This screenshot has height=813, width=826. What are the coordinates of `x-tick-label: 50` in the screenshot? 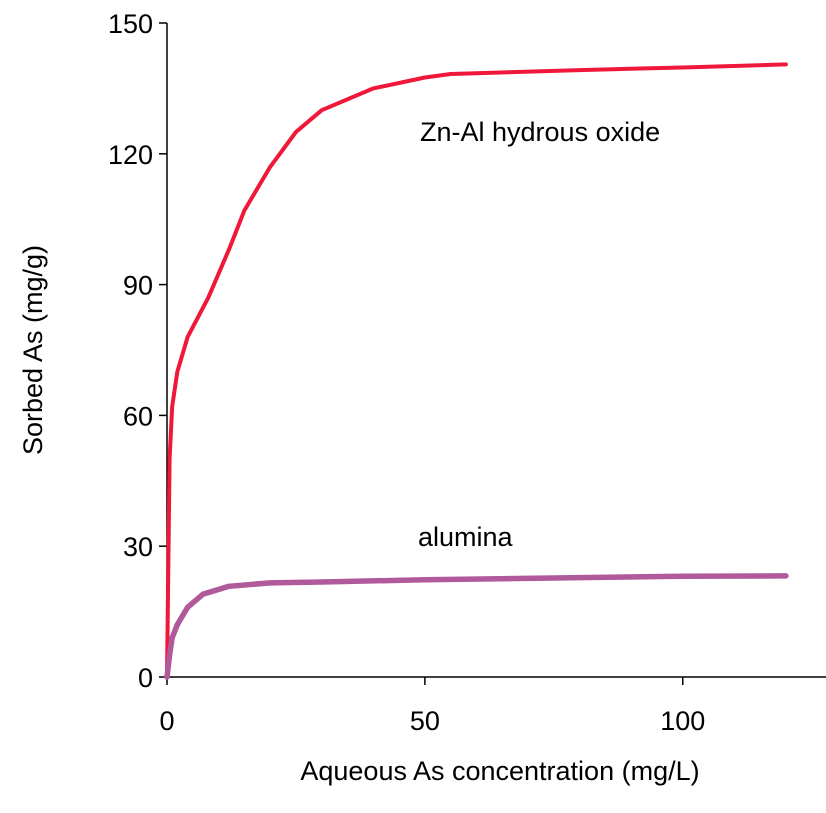 It's located at (425, 721).